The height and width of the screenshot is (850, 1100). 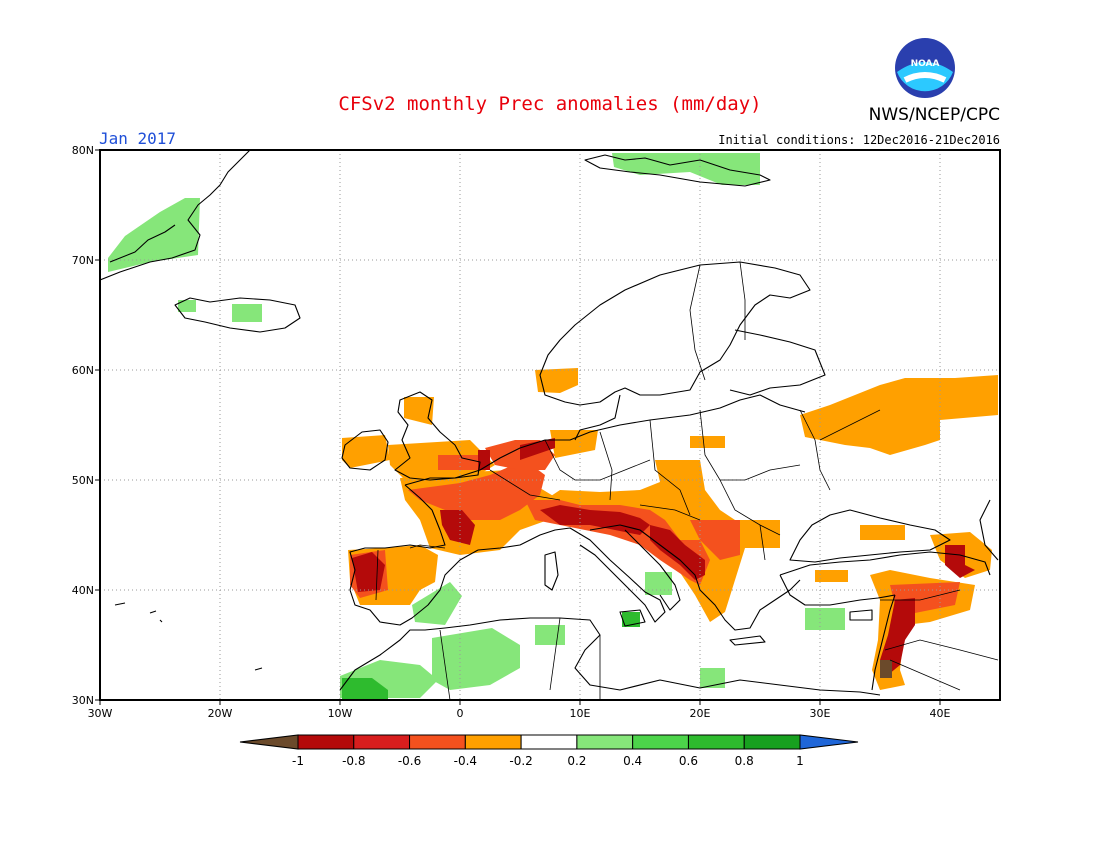 What do you see at coordinates (690, 630) in the screenshot?
I see `anomaly-med-central` at bounding box center [690, 630].